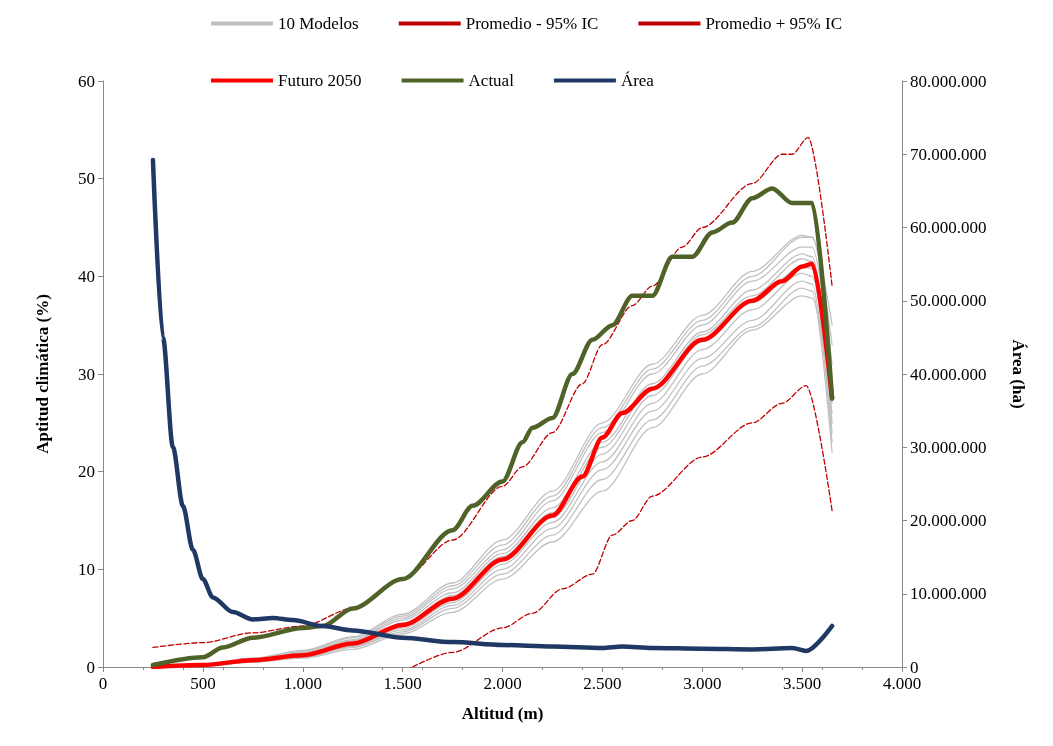  What do you see at coordinates (948, 447) in the screenshot?
I see `y2-tick-label: 30.000.000` at bounding box center [948, 447].